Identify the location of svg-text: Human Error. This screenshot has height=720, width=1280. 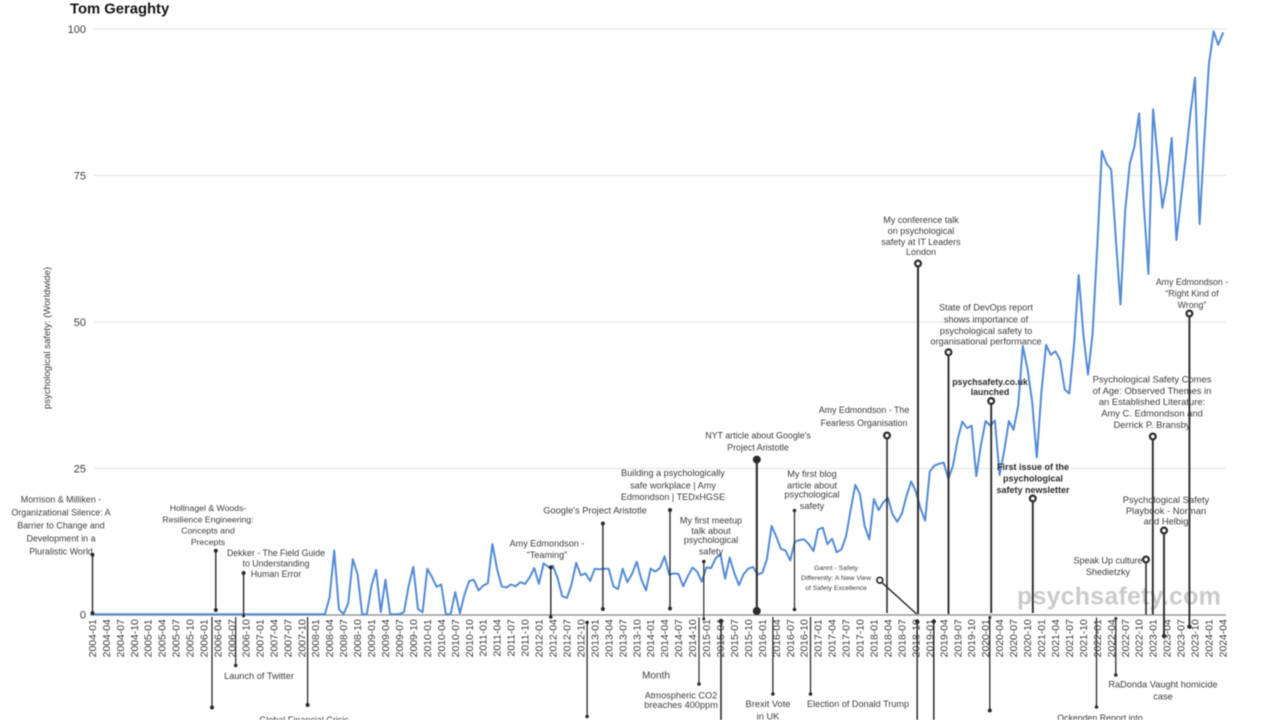
(276, 574).